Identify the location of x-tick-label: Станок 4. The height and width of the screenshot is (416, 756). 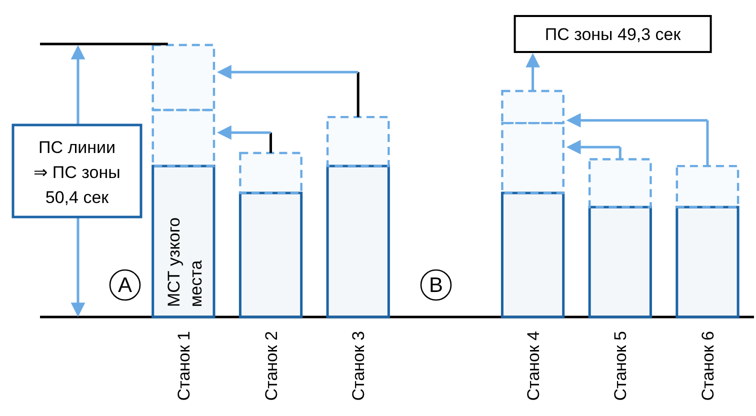
(533, 366).